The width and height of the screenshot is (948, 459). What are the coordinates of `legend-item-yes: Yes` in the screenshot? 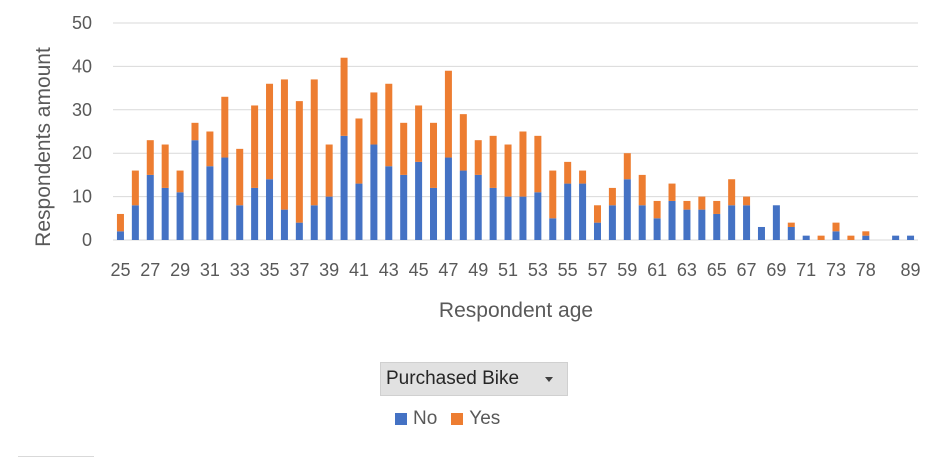 It's located at (475, 419).